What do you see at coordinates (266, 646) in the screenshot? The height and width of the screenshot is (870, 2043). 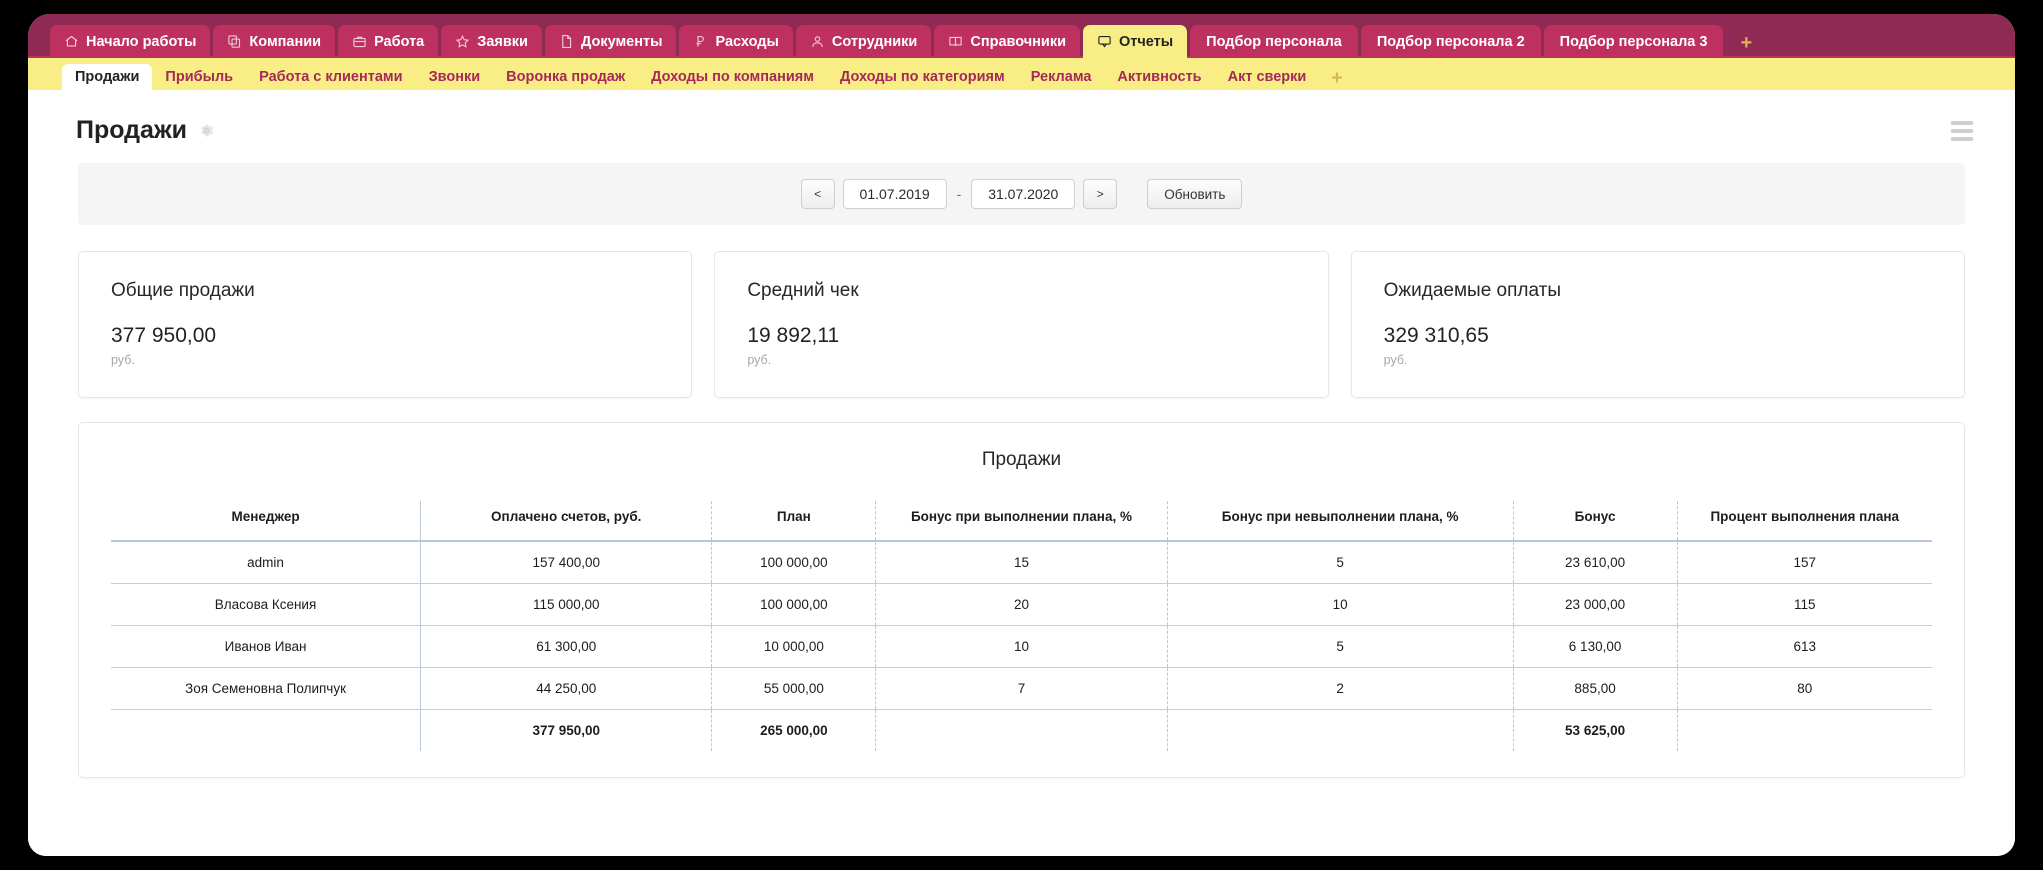 I see `table-cell: Иванов Иван` at bounding box center [266, 646].